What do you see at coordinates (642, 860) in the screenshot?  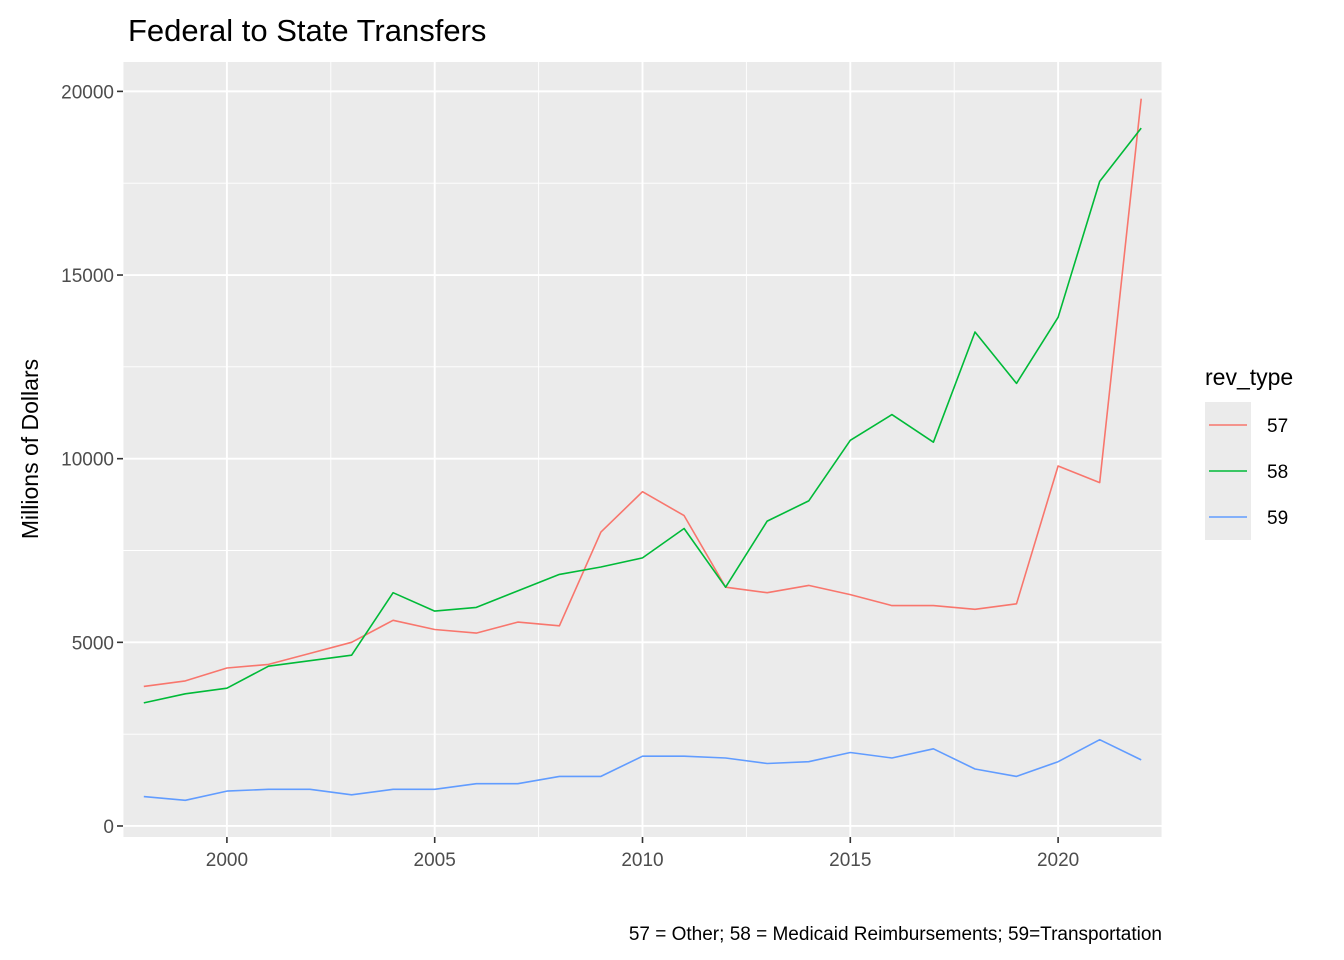 I see `x-tick-label: 2010` at bounding box center [642, 860].